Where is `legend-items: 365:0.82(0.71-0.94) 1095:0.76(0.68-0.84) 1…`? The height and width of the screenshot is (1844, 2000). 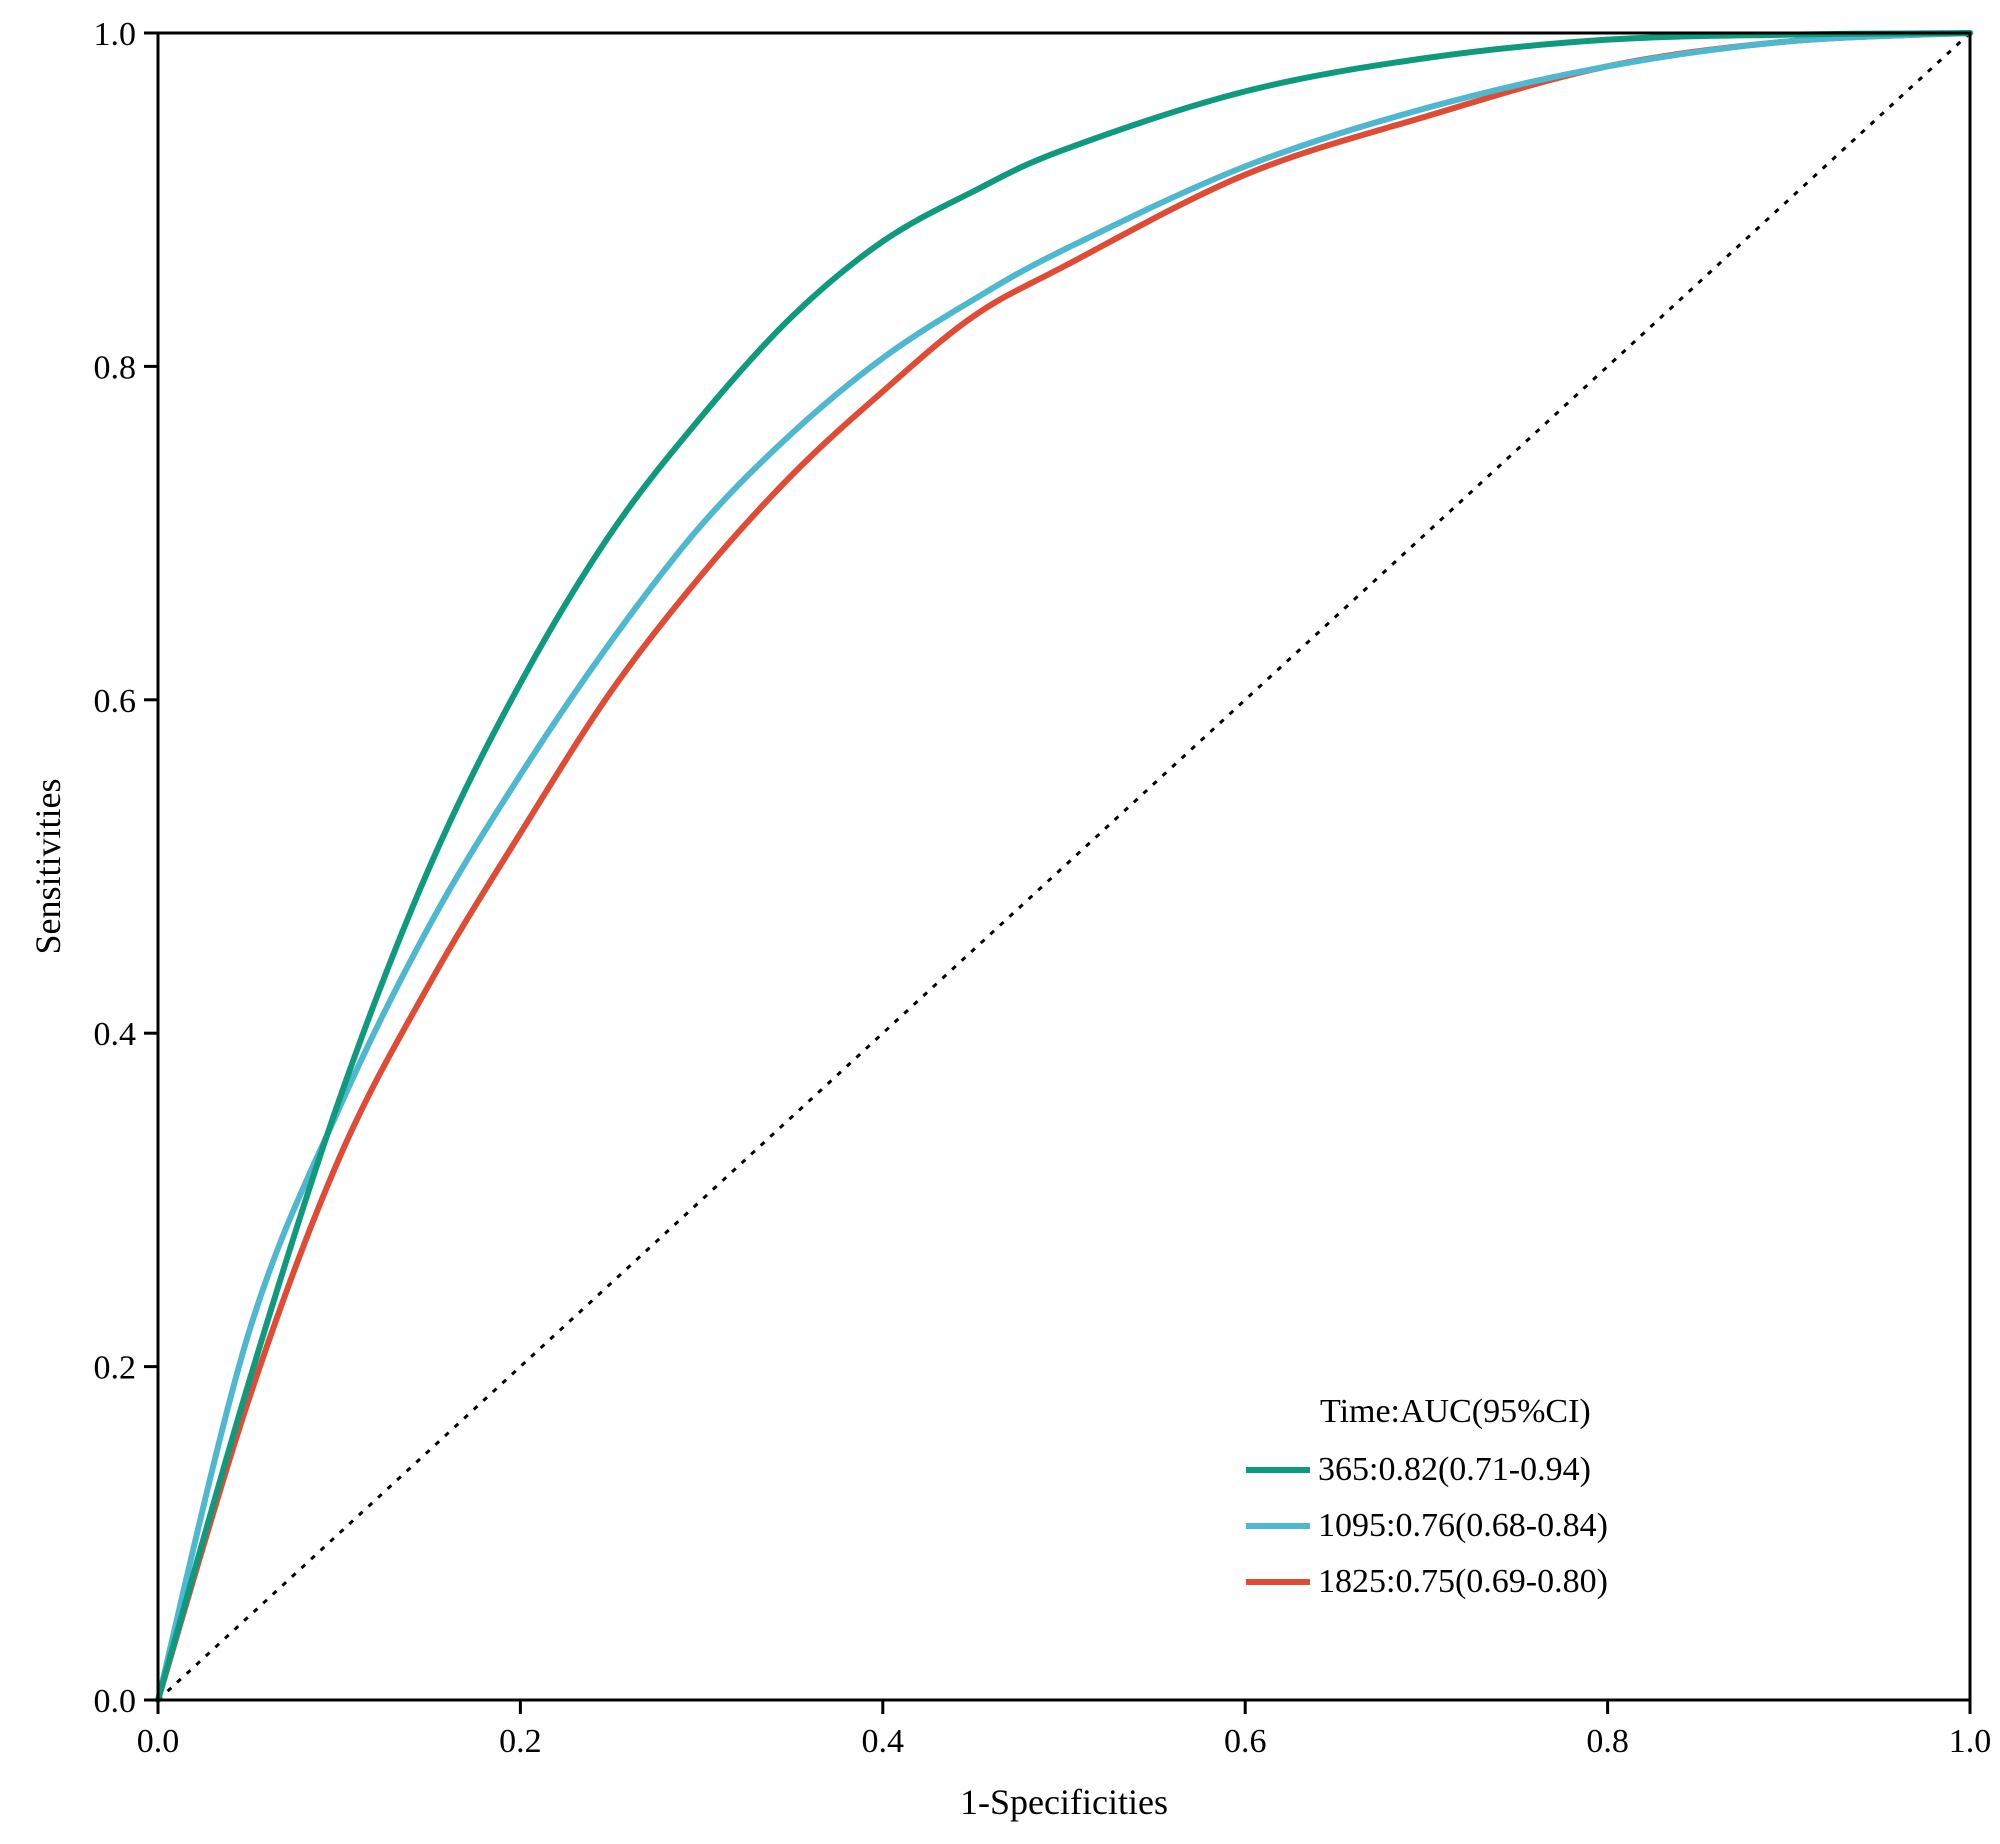
legend-items: 365:0.82(0.71-0.94) 1095:0.76(0.68-0.84) 1… is located at coordinates (1427, 1525).